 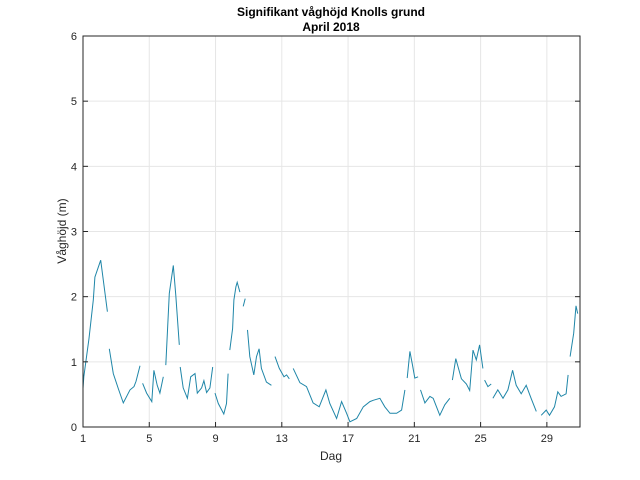 What do you see at coordinates (83, 439) in the screenshot?
I see `x-tick-label: 1` at bounding box center [83, 439].